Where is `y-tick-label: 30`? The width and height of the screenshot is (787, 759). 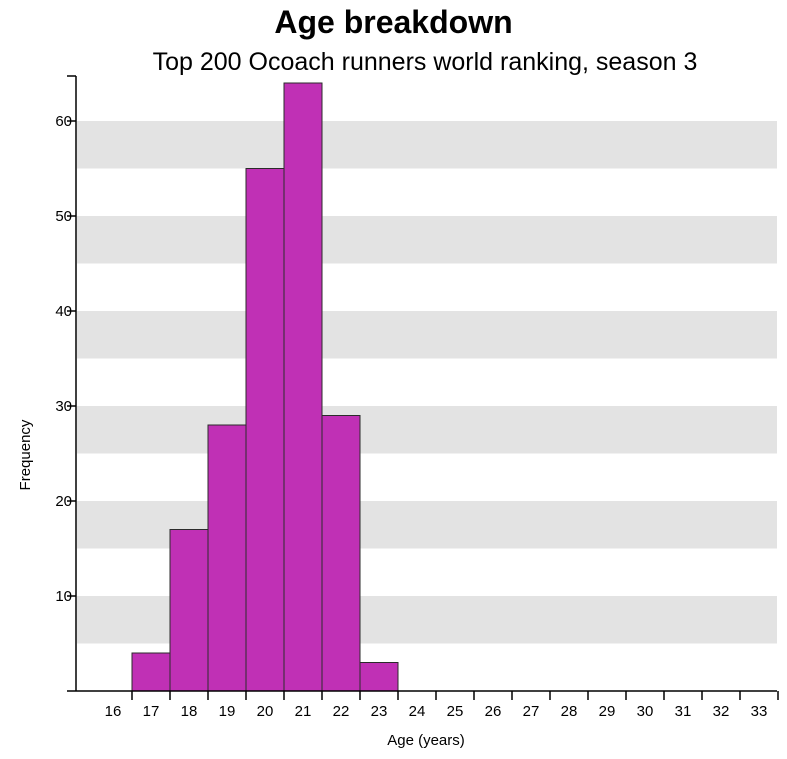
y-tick-label: 30 is located at coordinates (63, 406).